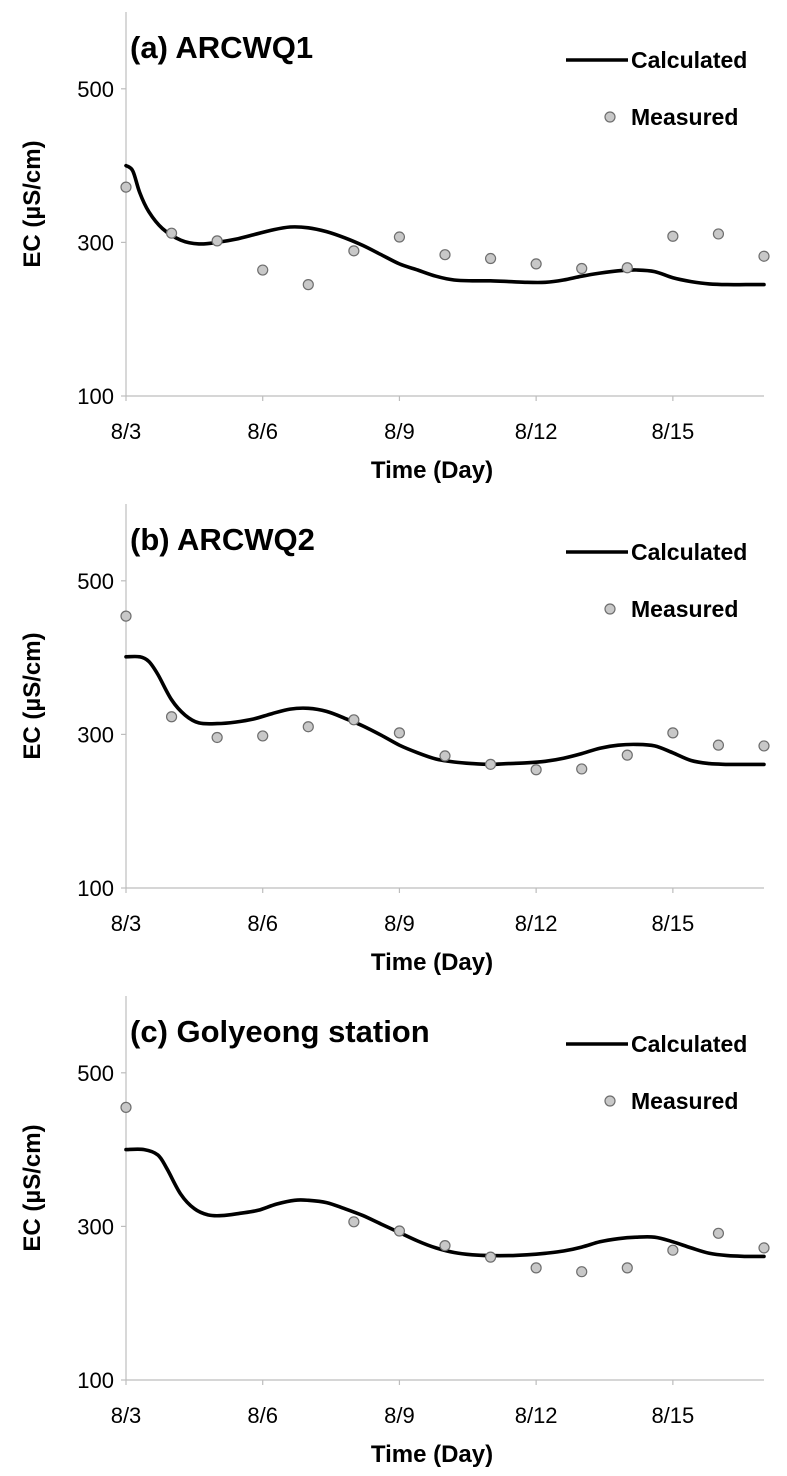  What do you see at coordinates (445, 225) in the screenshot?
I see `calculated-series-line-a` at bounding box center [445, 225].